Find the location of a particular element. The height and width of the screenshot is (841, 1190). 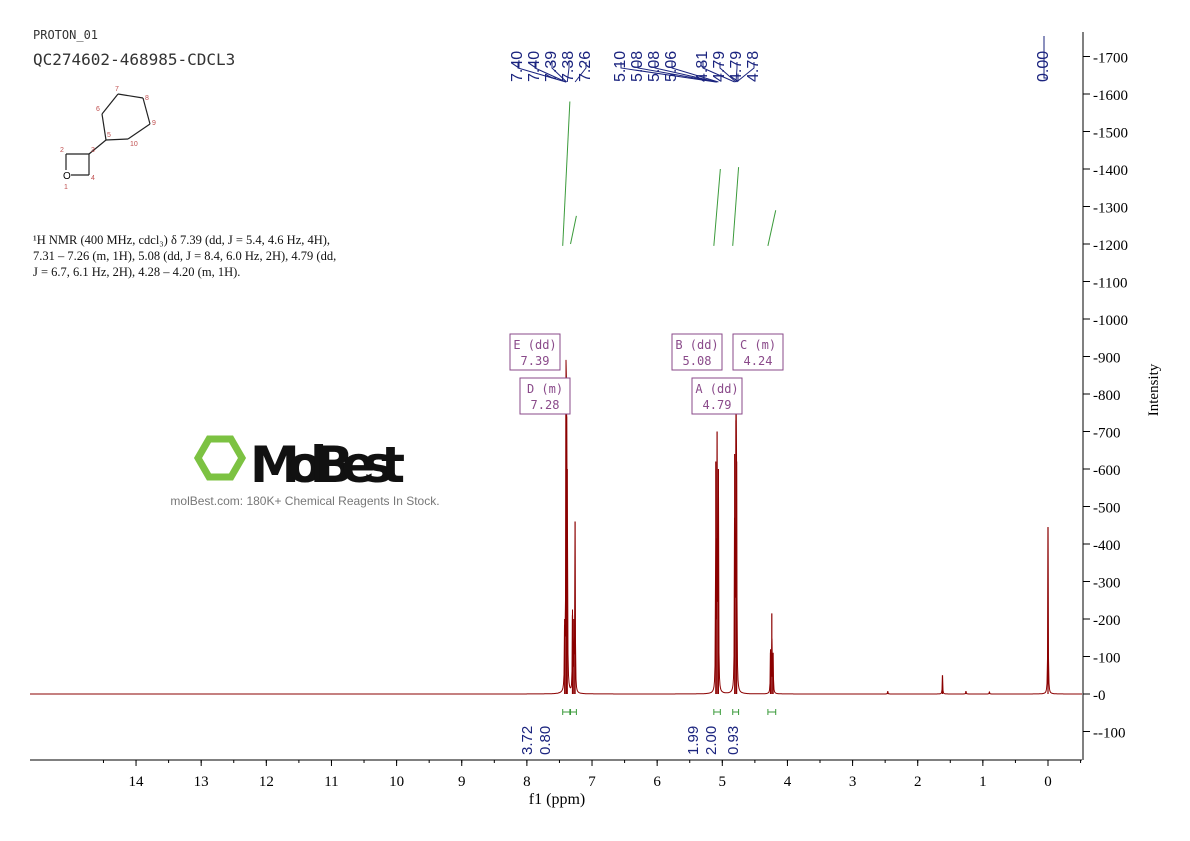

x-tick-label: 4 is located at coordinates (788, 782).